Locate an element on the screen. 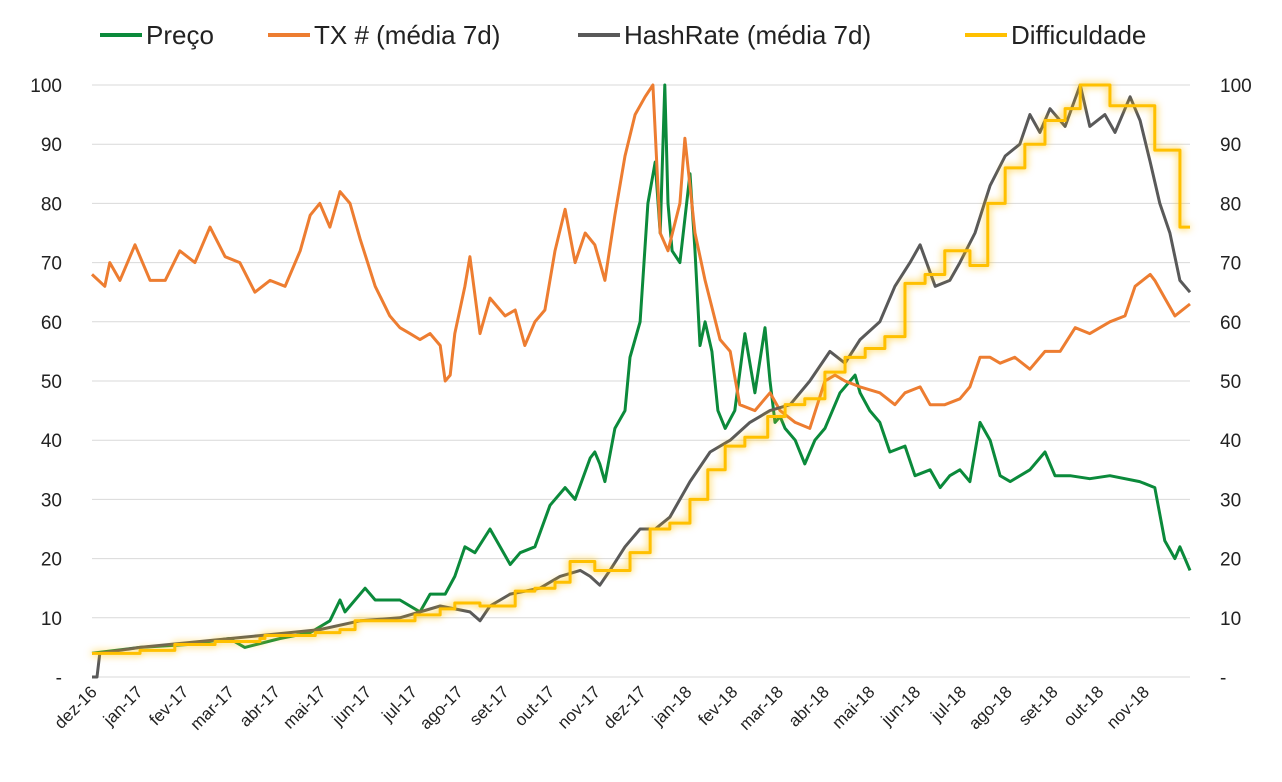  x-tick-label: mai-17 is located at coordinates (304, 707).